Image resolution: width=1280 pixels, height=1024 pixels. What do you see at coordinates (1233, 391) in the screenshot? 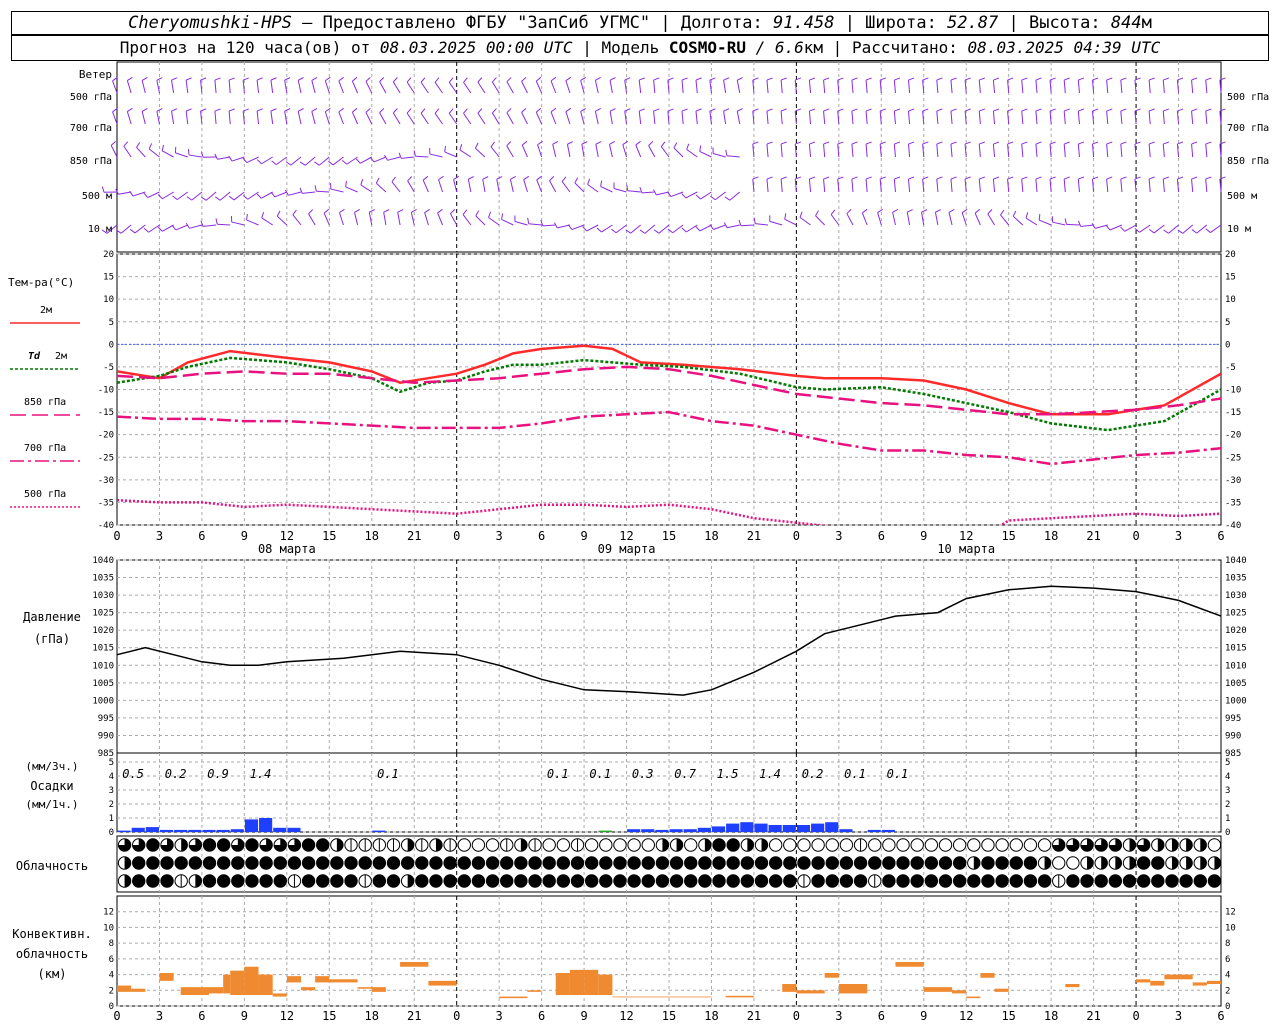
I see `temp-ytick-right: -10` at bounding box center [1233, 391].